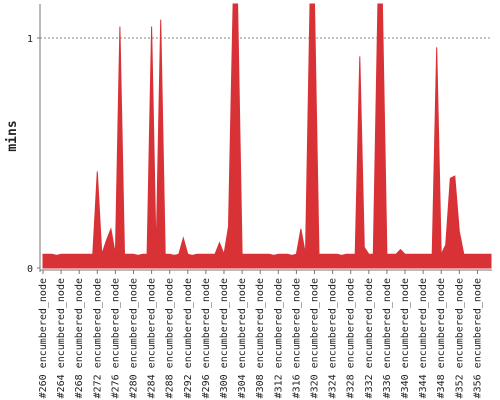  I want to click on x-tick-label: #312 encumbered_node, so click(278, 338).